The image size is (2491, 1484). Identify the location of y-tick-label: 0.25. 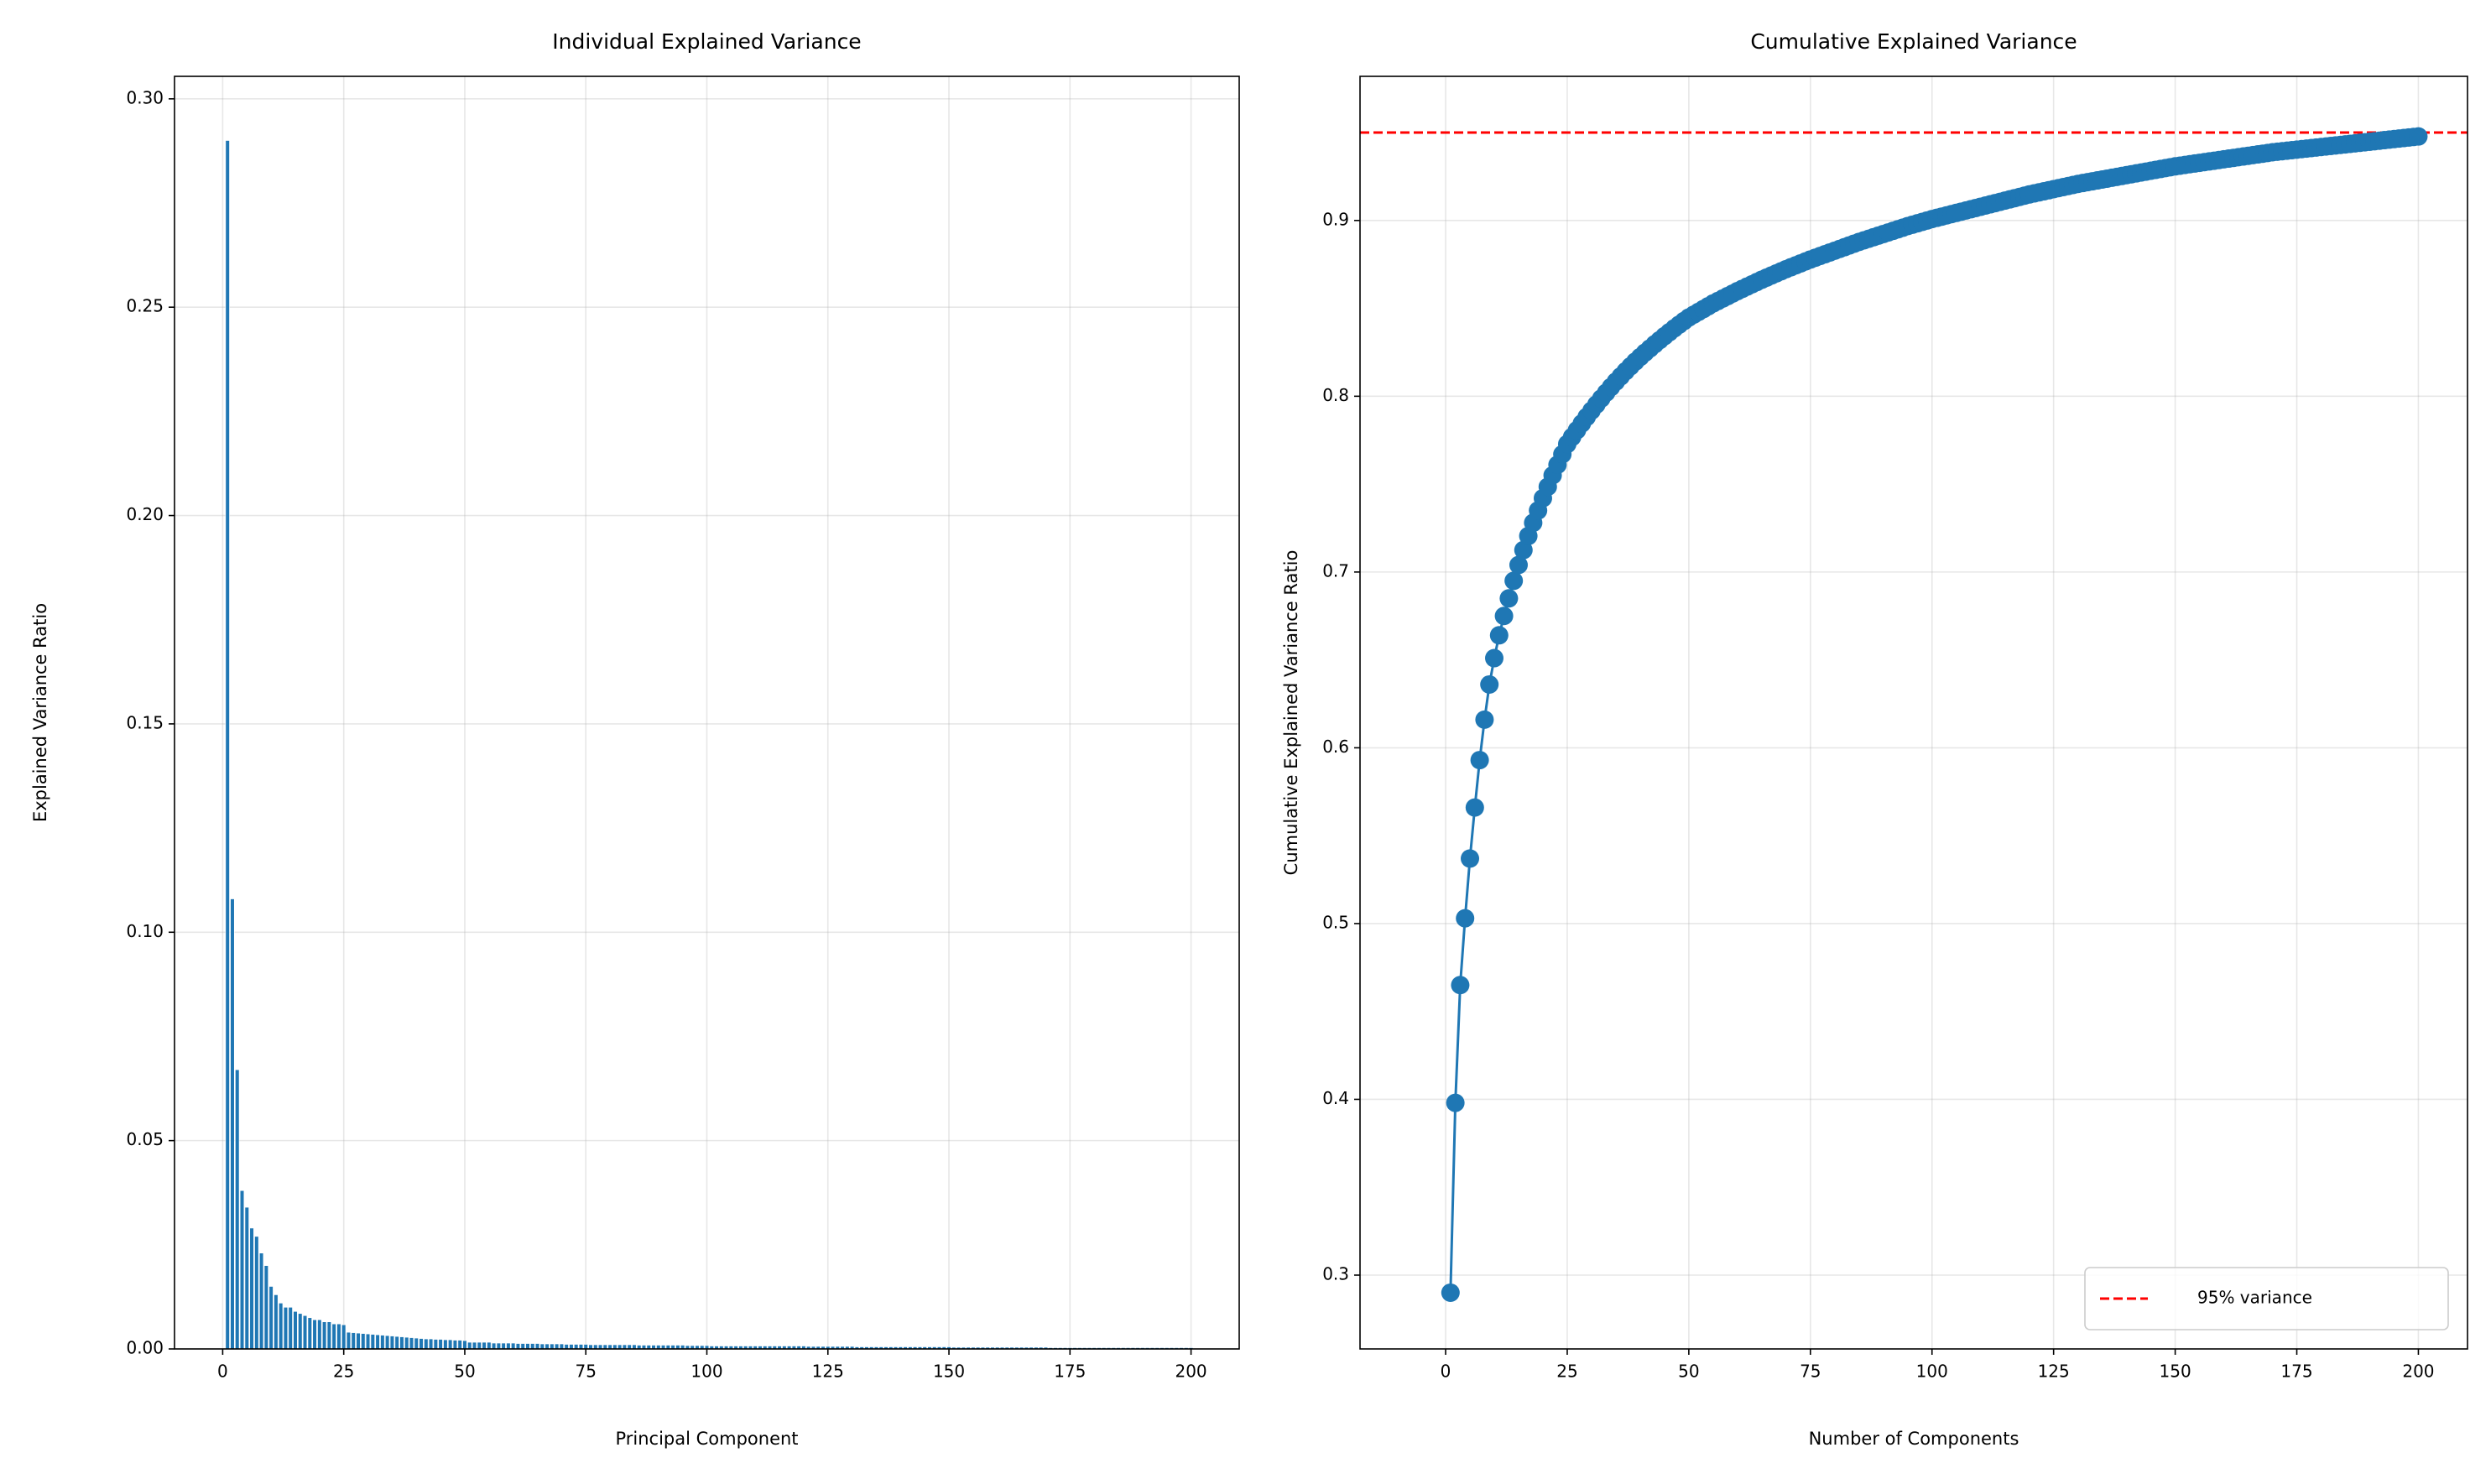
(145, 306).